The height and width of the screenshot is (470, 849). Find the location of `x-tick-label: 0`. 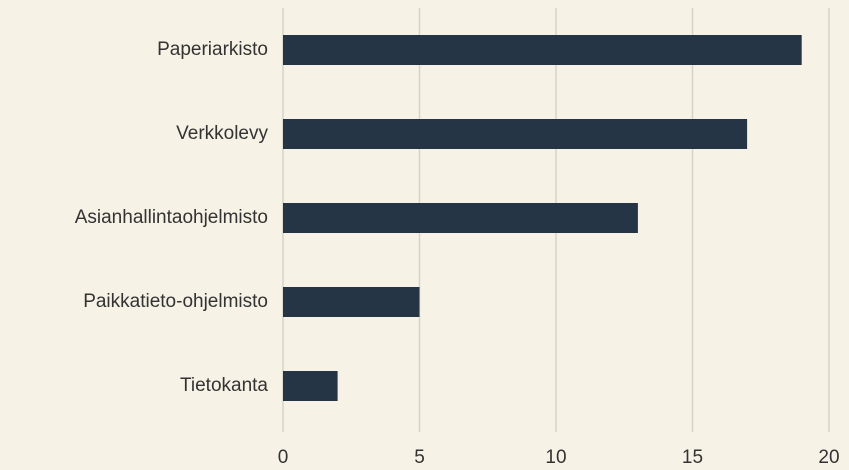

x-tick-label: 0 is located at coordinates (283, 457).